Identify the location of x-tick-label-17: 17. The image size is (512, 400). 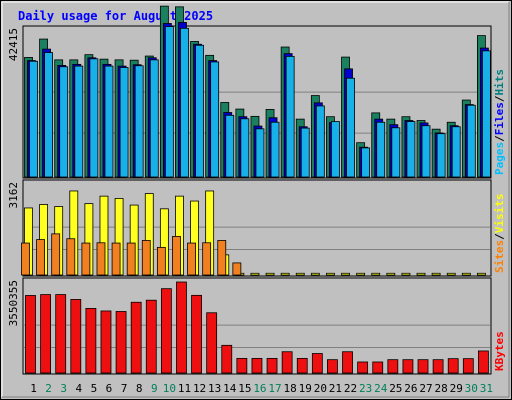
(274, 388).